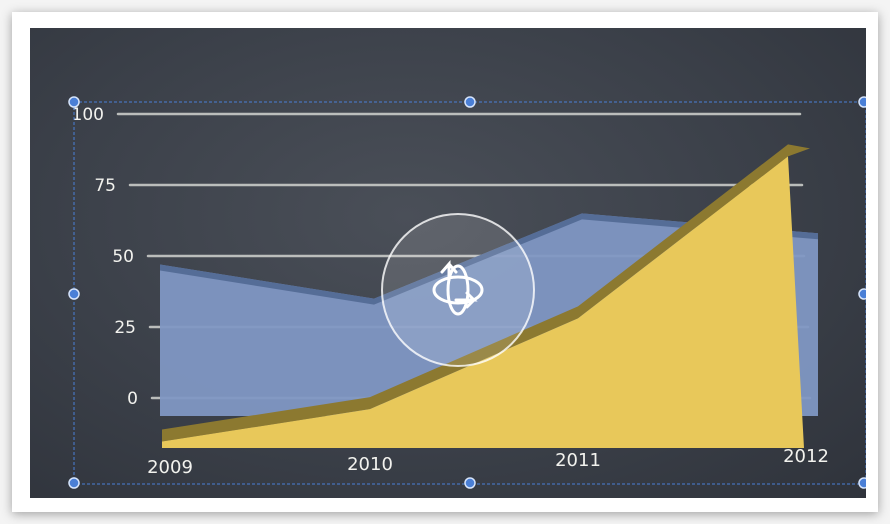 This screenshot has height=524, width=890. Describe the element at coordinates (470, 102) in the screenshot. I see `resize-handle-top` at that location.